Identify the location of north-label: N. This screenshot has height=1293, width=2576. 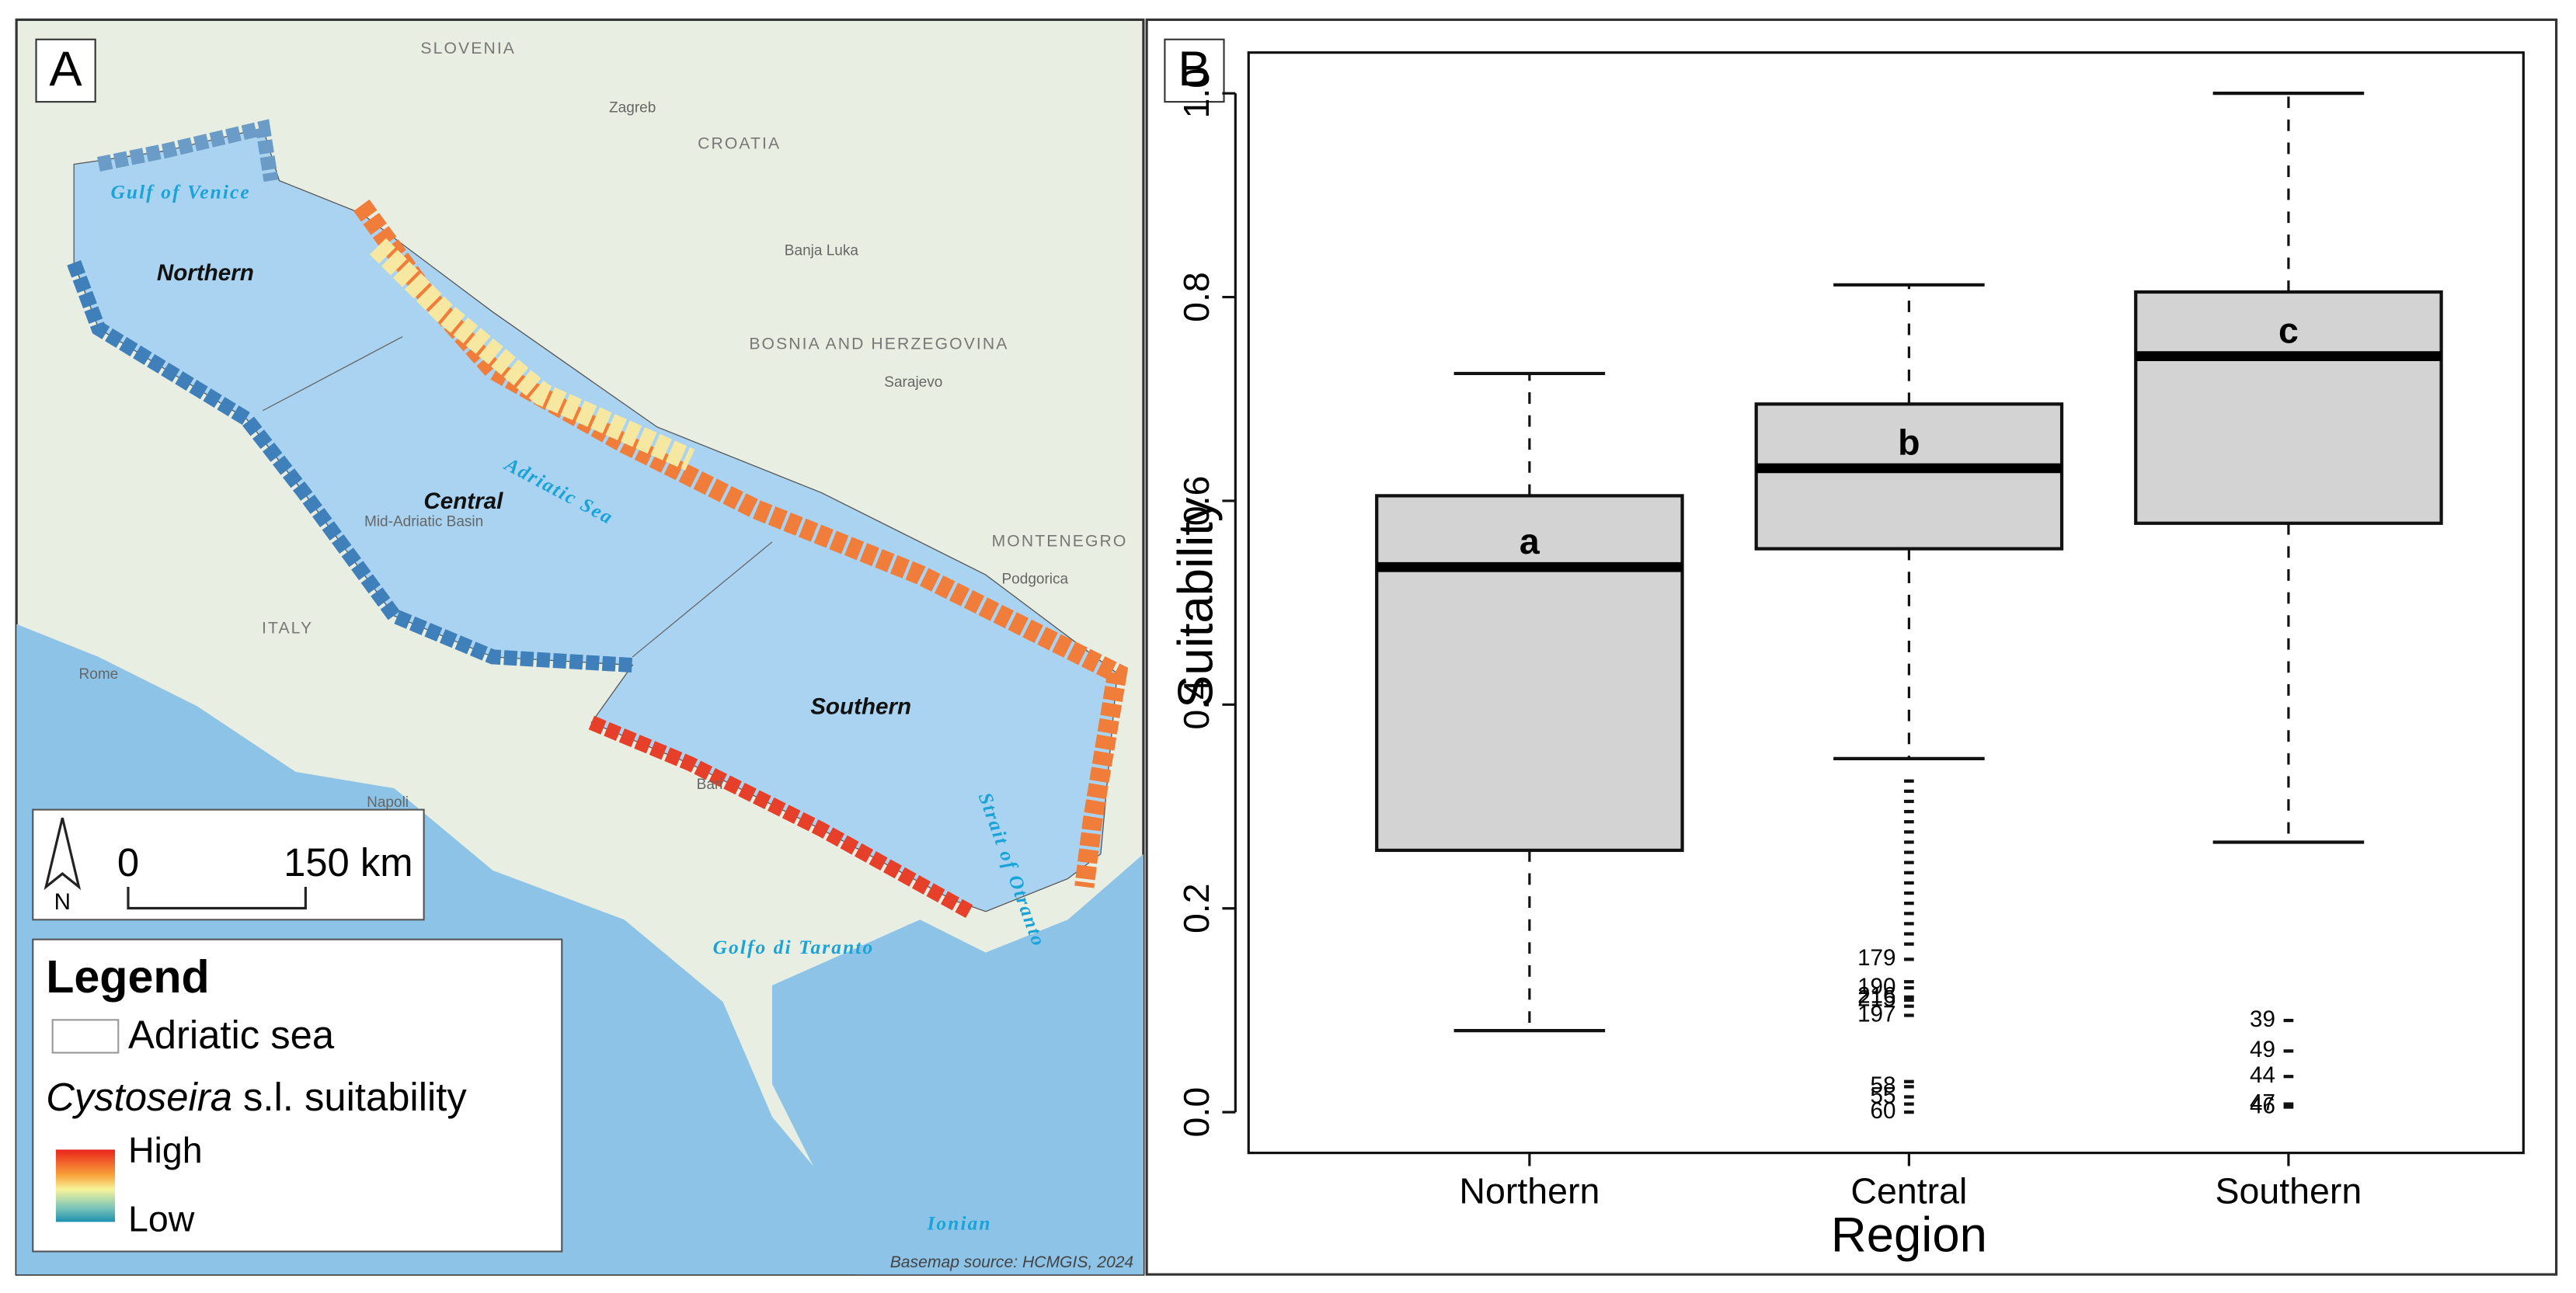
(62, 902).